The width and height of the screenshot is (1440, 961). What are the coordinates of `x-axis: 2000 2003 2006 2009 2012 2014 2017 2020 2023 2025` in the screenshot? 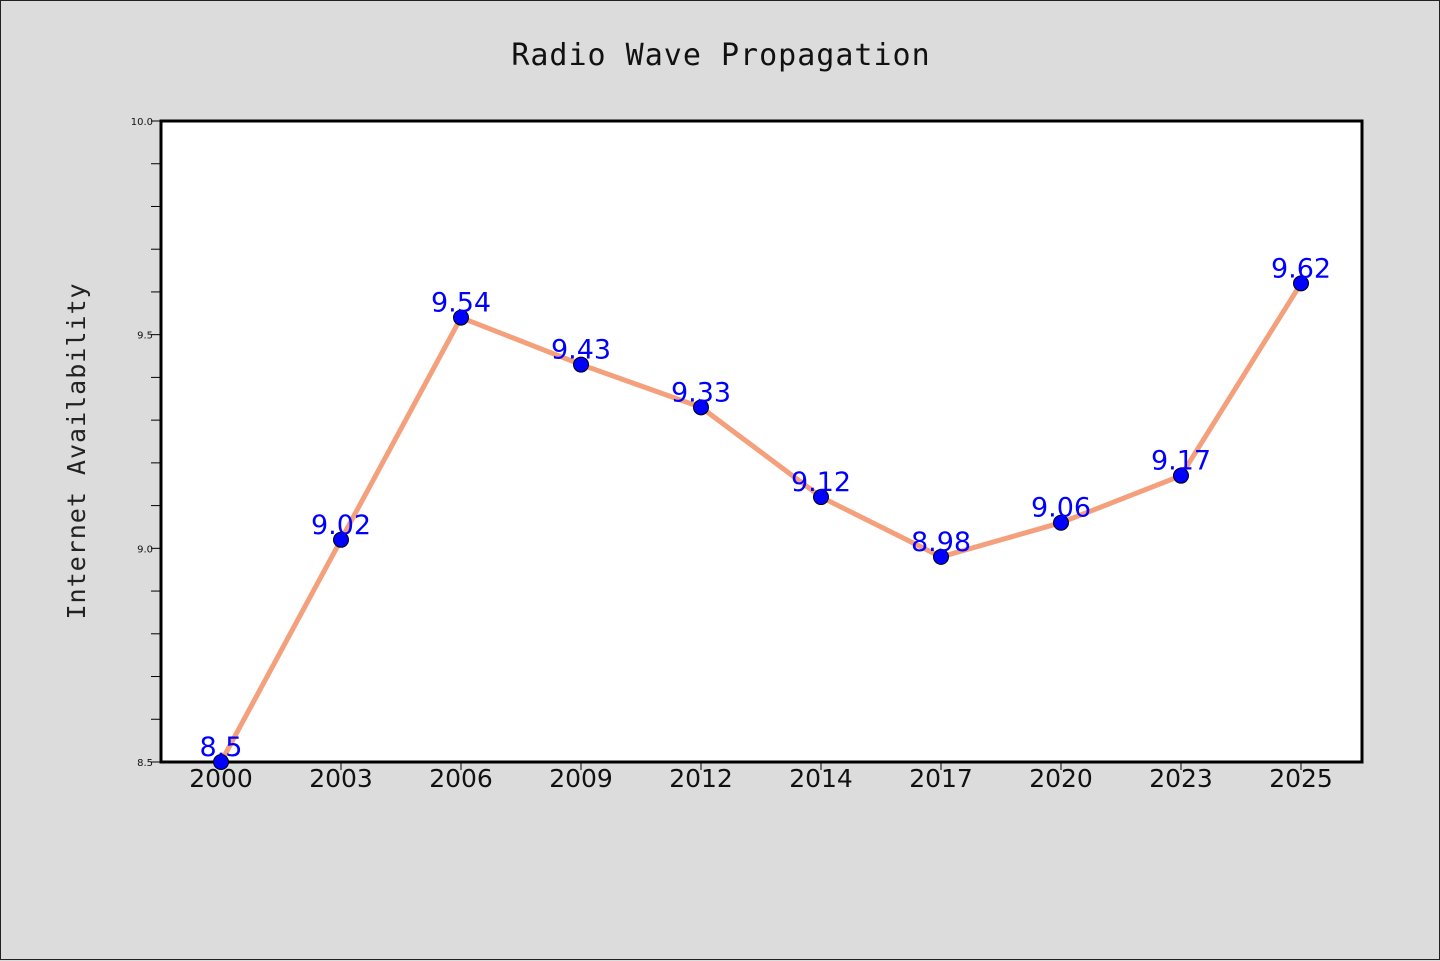 It's located at (761, 777).